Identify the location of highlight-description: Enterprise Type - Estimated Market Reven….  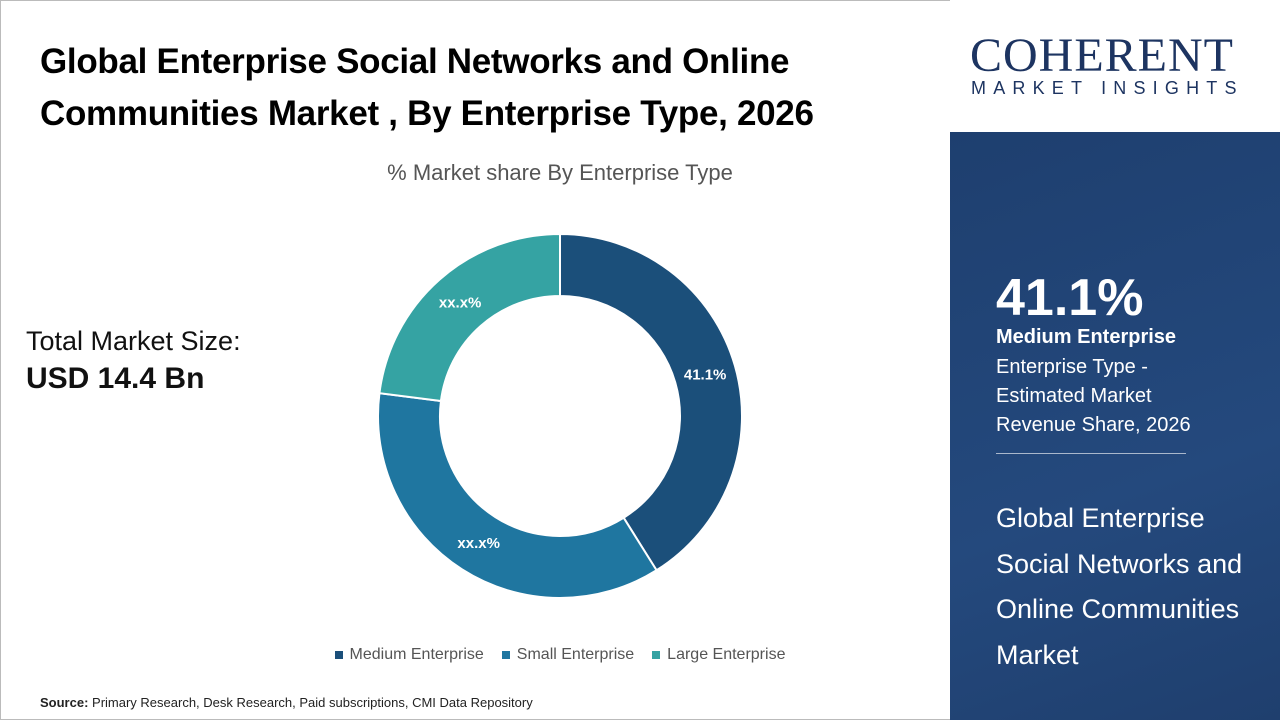
(1093, 396).